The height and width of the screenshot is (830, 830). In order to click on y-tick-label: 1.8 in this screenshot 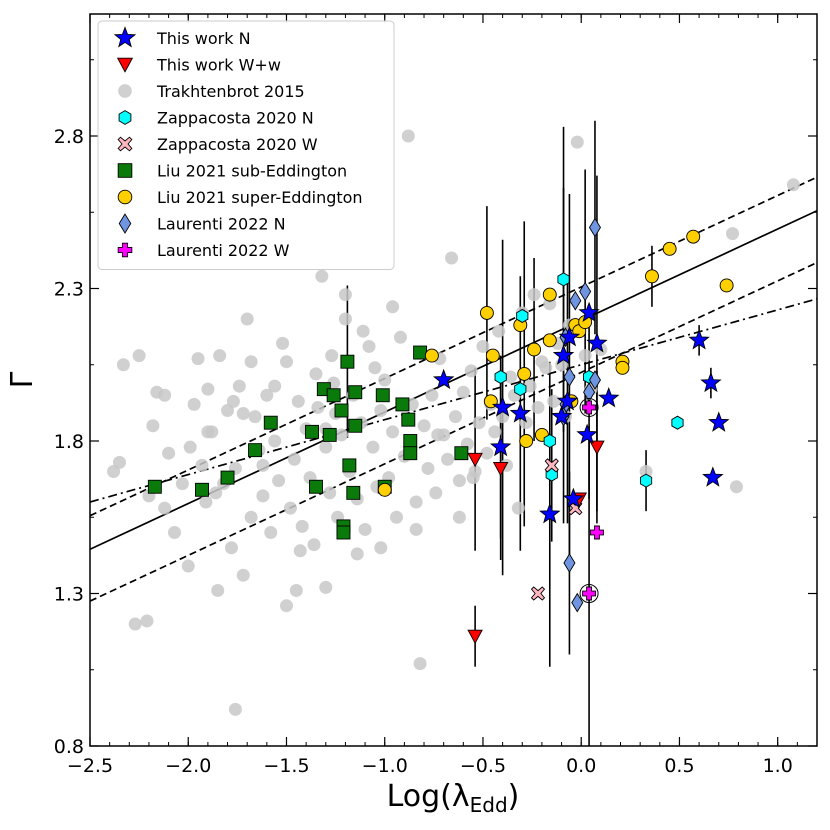, I will do `click(69, 442)`.